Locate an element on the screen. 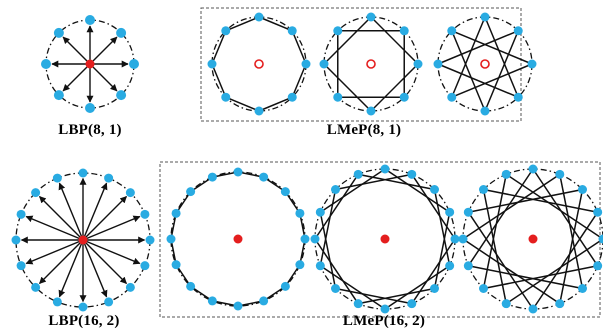 The width and height of the screenshot is (603, 332). lmep-8-1-step3-diagram is located at coordinates (485, 64).